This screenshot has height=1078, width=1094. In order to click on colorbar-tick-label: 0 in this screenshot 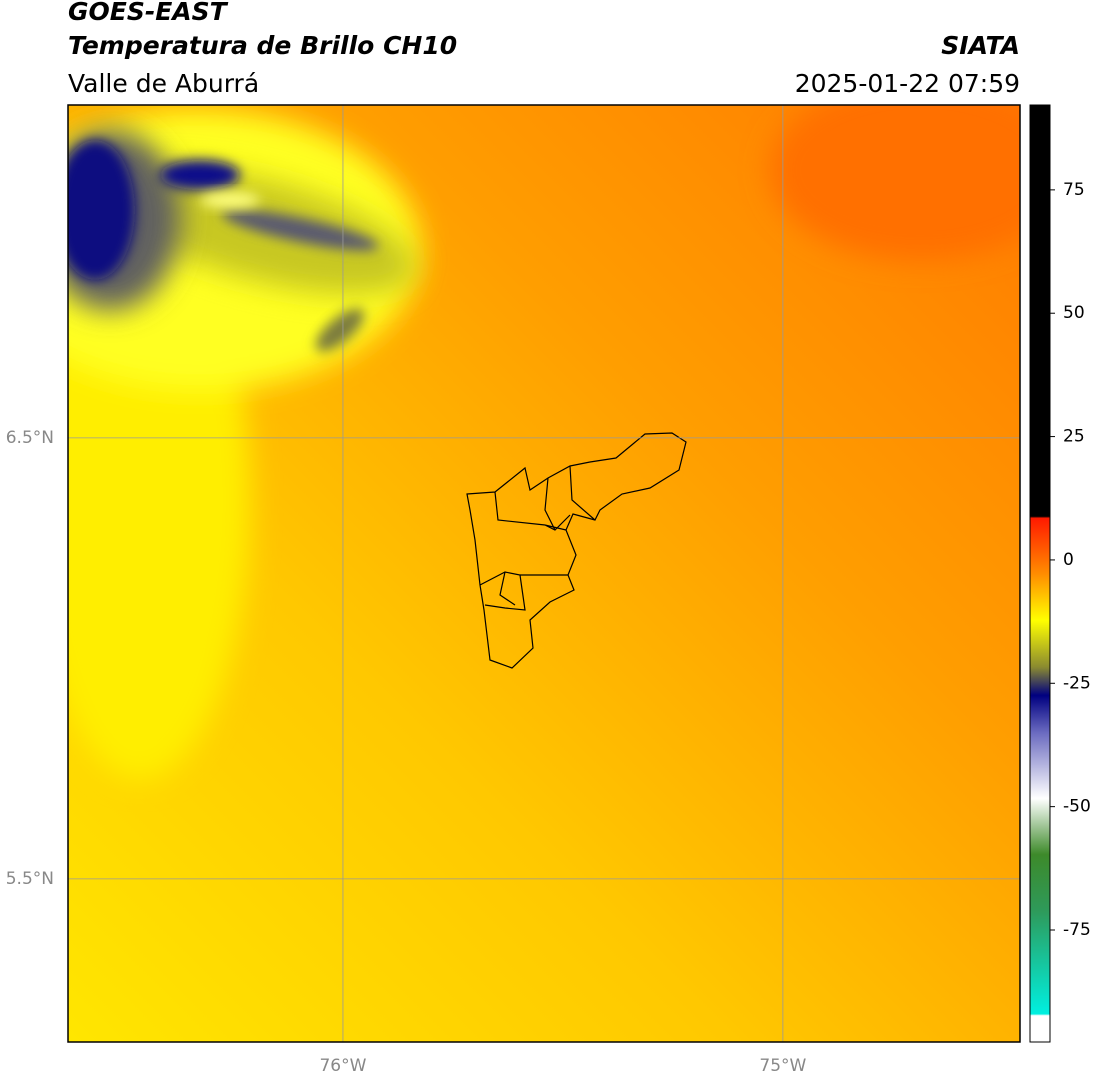, I will do `click(1068, 560)`.